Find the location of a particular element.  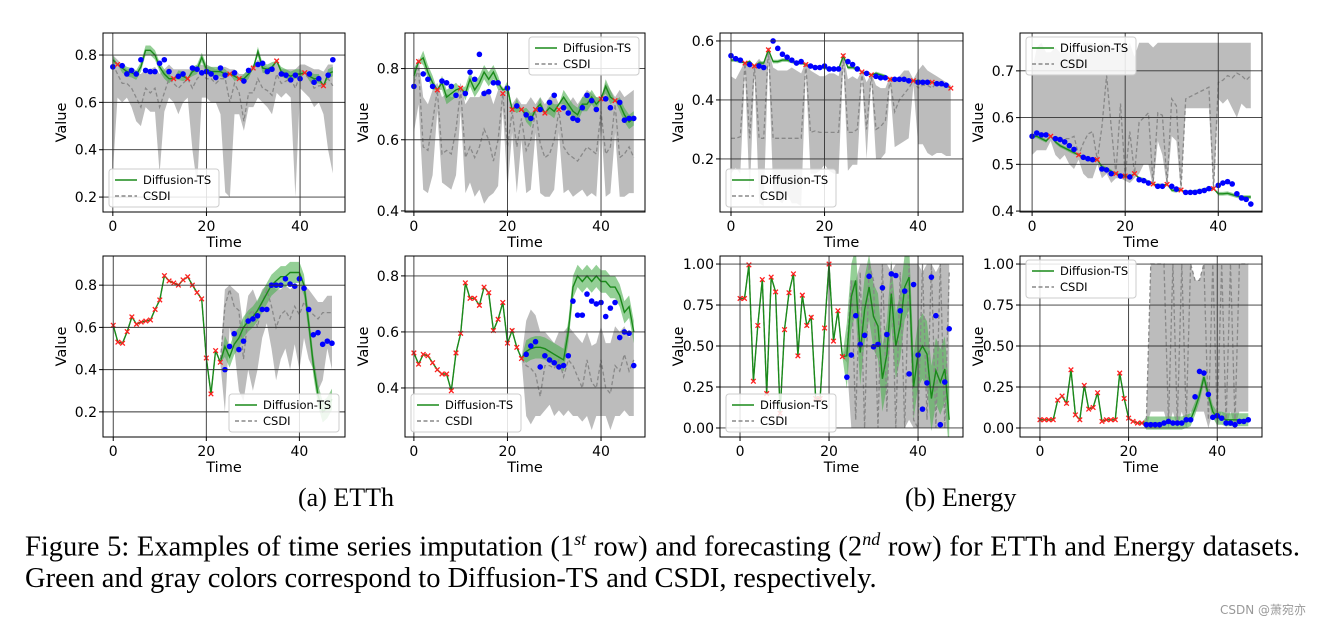

x-axis-label: Time is located at coordinates (223, 243).